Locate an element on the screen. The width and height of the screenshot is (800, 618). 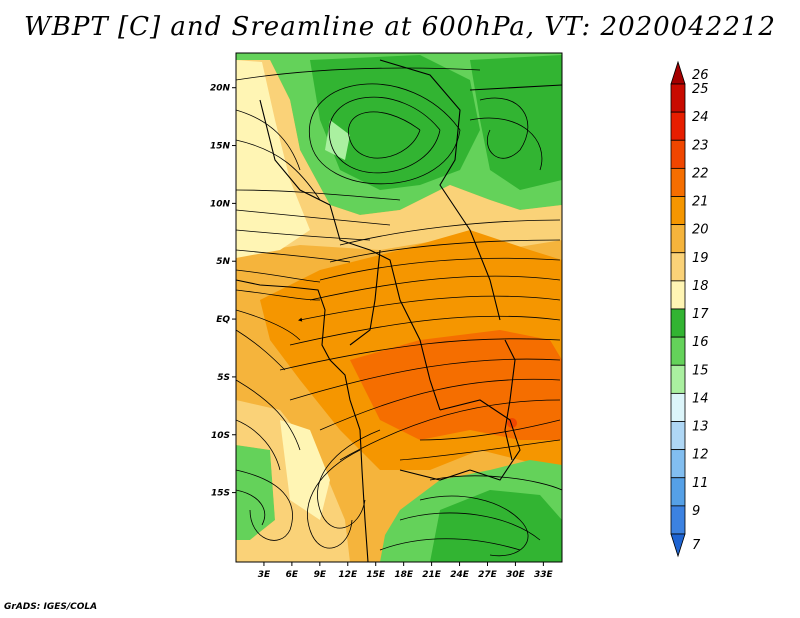
colorbar-top-arrow is located at coordinates (678, 72).